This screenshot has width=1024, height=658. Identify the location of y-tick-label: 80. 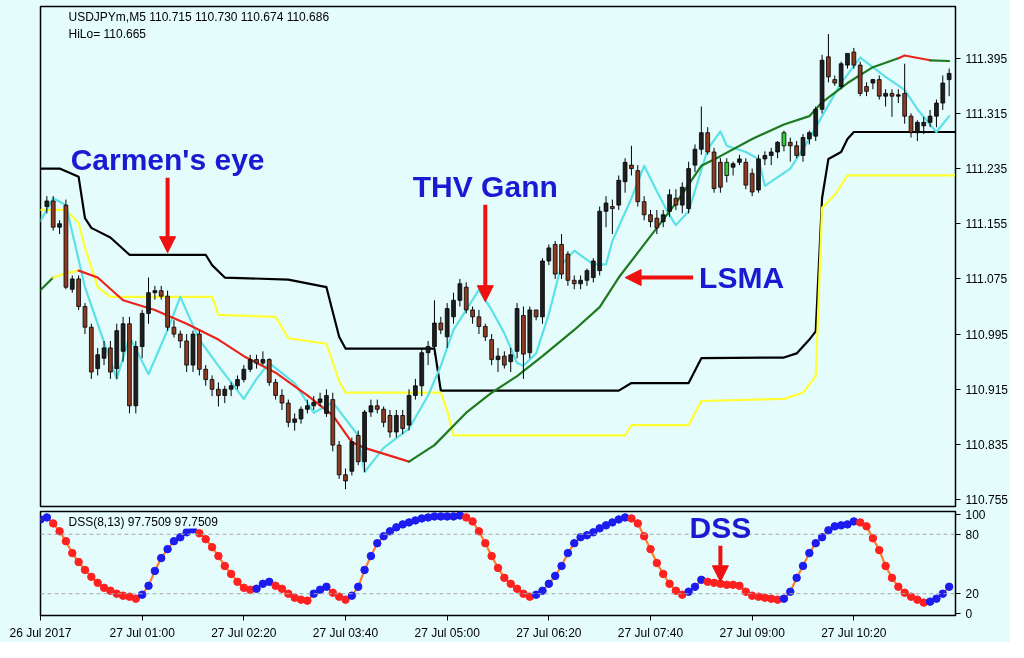
(972, 534).